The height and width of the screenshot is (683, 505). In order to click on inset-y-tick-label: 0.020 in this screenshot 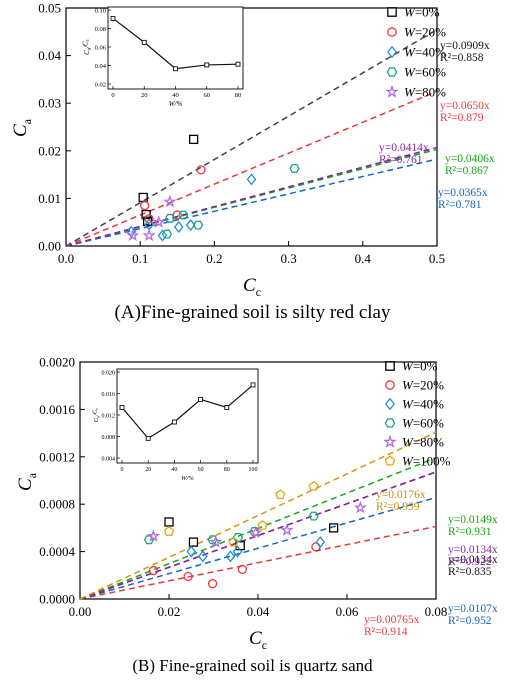, I will do `click(109, 373)`.